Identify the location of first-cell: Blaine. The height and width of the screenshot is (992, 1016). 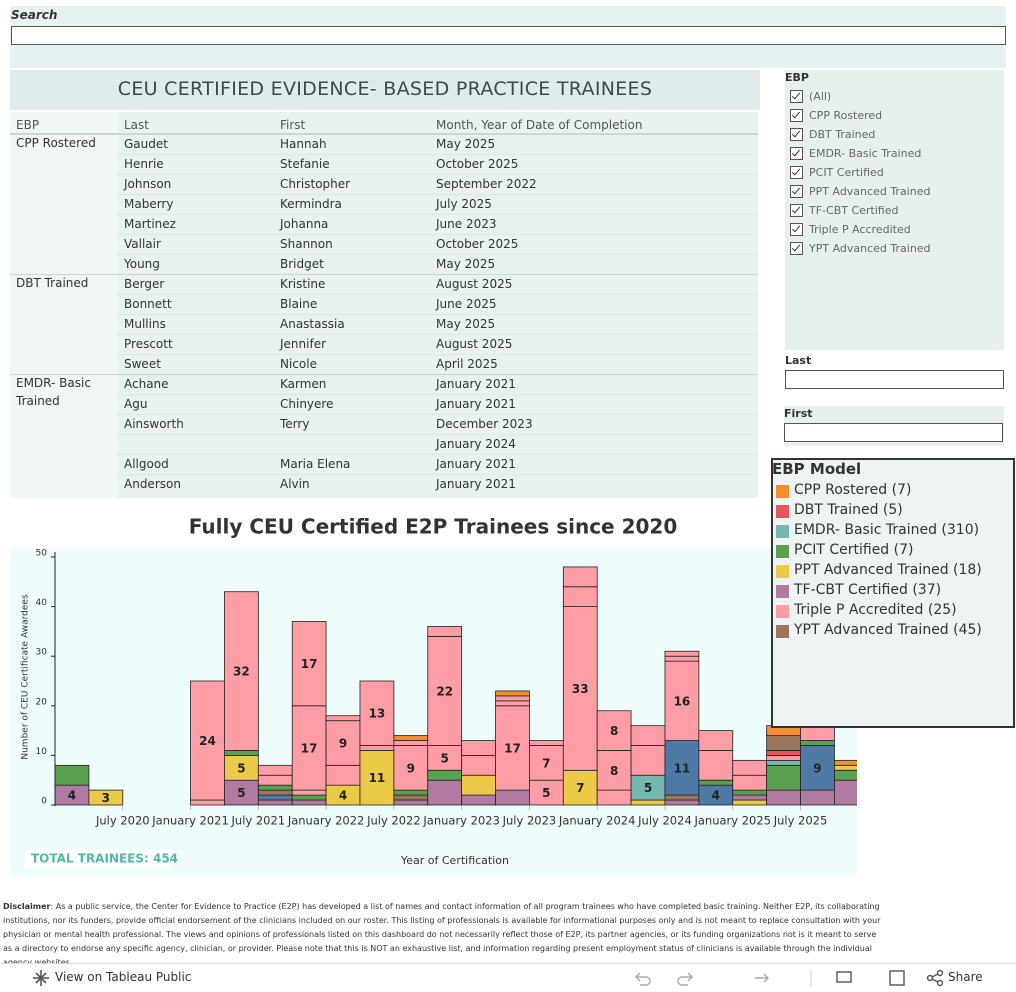
(299, 304).